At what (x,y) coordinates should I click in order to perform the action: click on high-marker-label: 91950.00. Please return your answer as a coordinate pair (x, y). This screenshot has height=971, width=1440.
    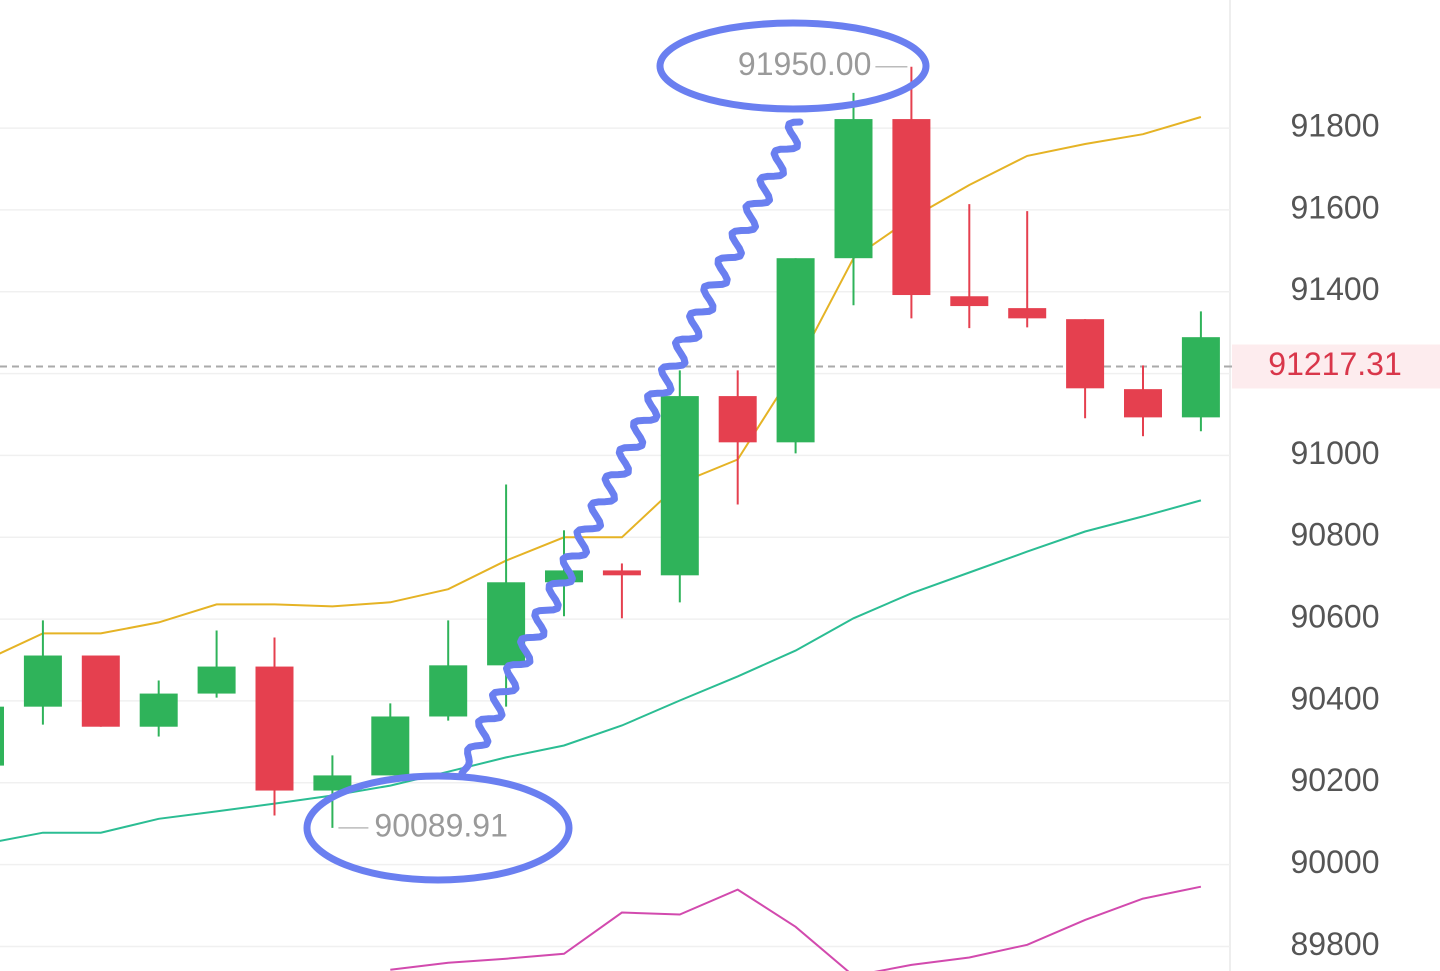
    Looking at the image, I should click on (804, 64).